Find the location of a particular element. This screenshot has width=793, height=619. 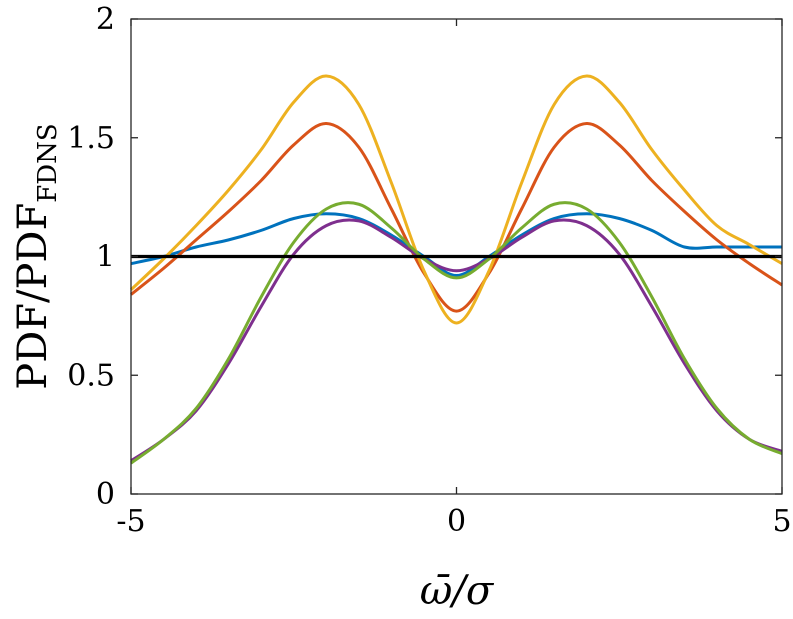

y-tick-label: 0.5 is located at coordinates (91, 375).